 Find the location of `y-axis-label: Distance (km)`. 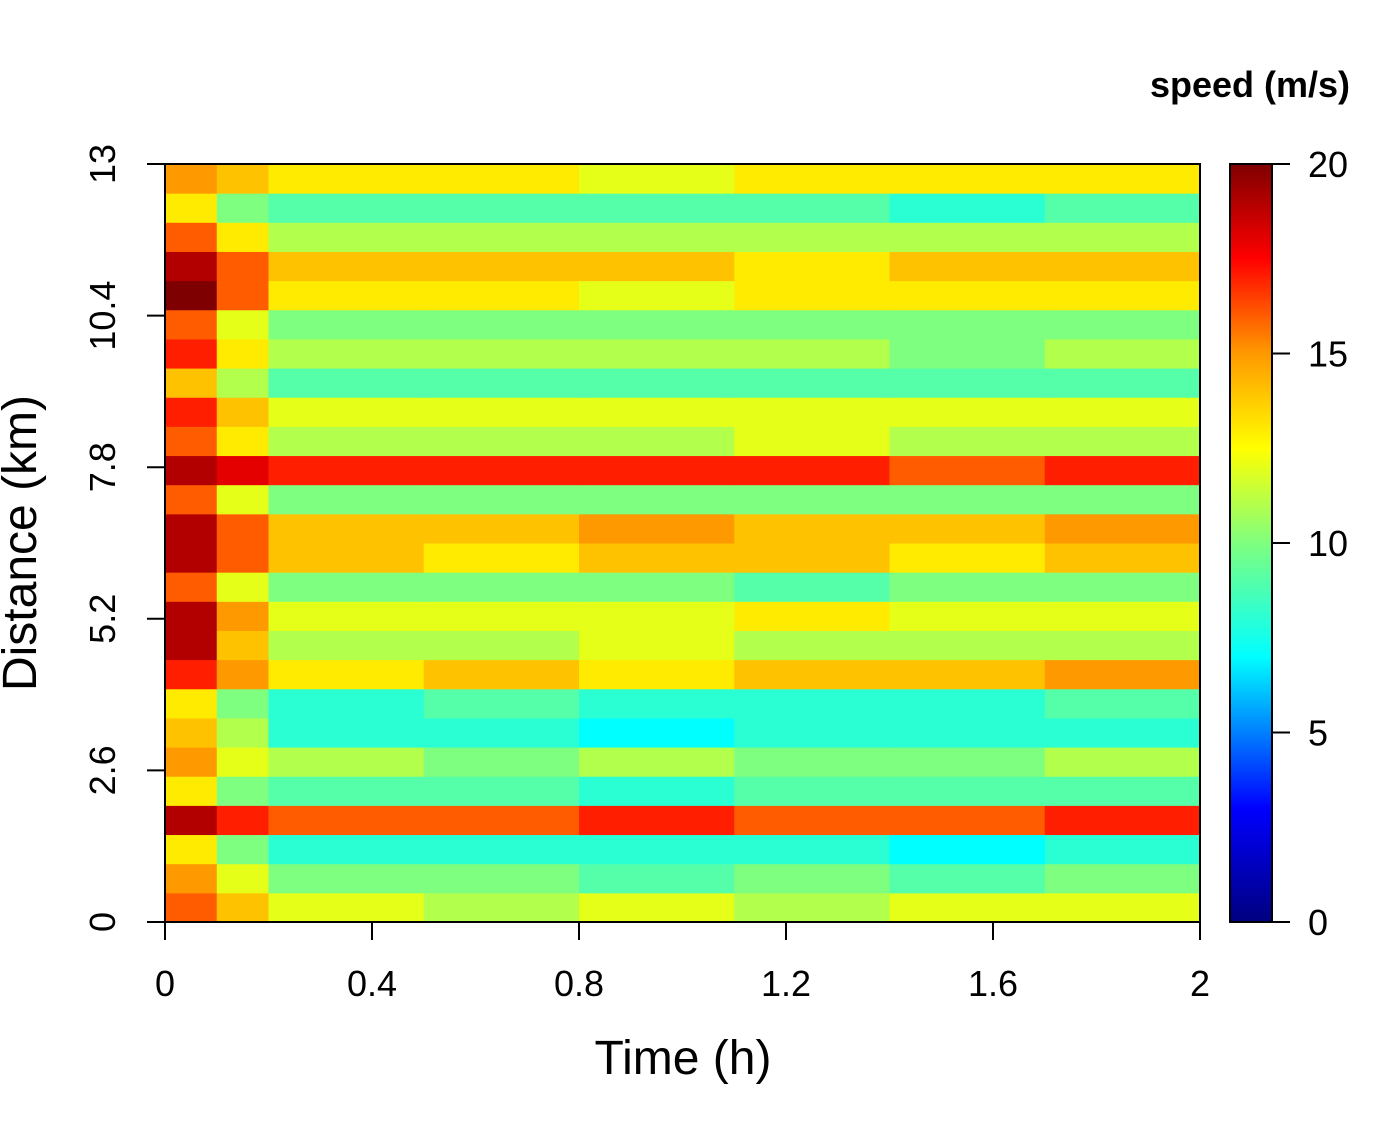

y-axis-label: Distance (km) is located at coordinates (23, 543).